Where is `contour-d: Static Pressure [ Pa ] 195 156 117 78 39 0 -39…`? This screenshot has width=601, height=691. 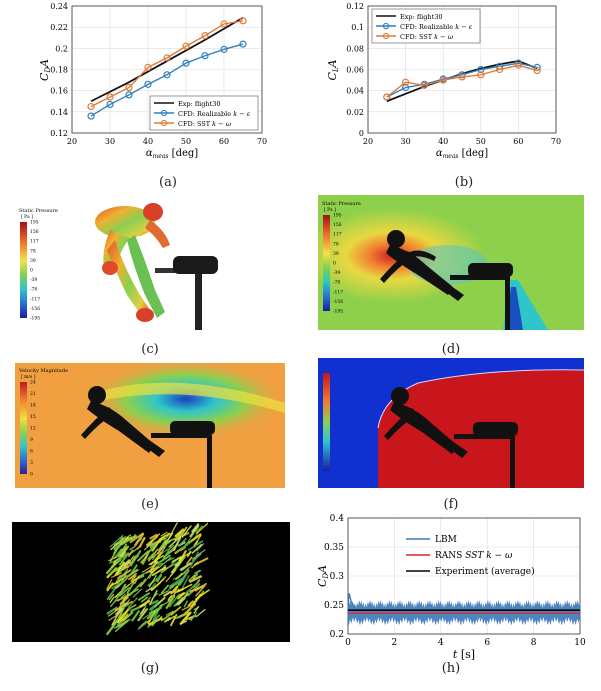 contour-d: Static Pressure [ Pa ] 195 156 117 78 39 0 -39… is located at coordinates (451, 262).